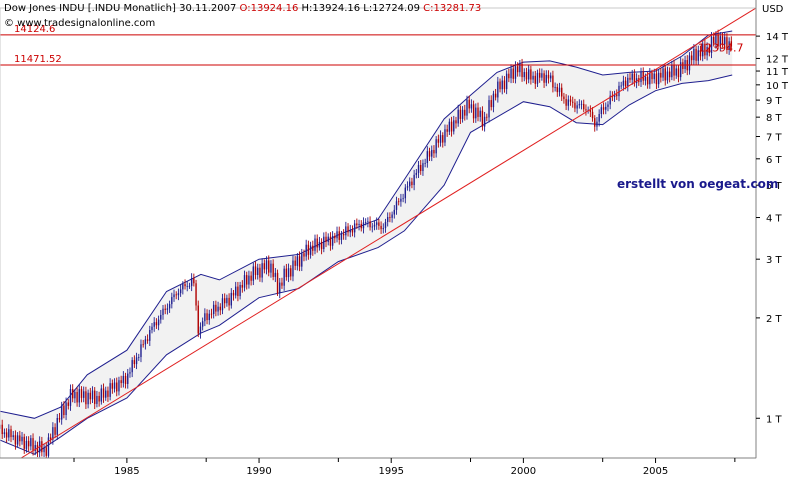  I want to click on y-tick-label: 5 T, so click(774, 186).